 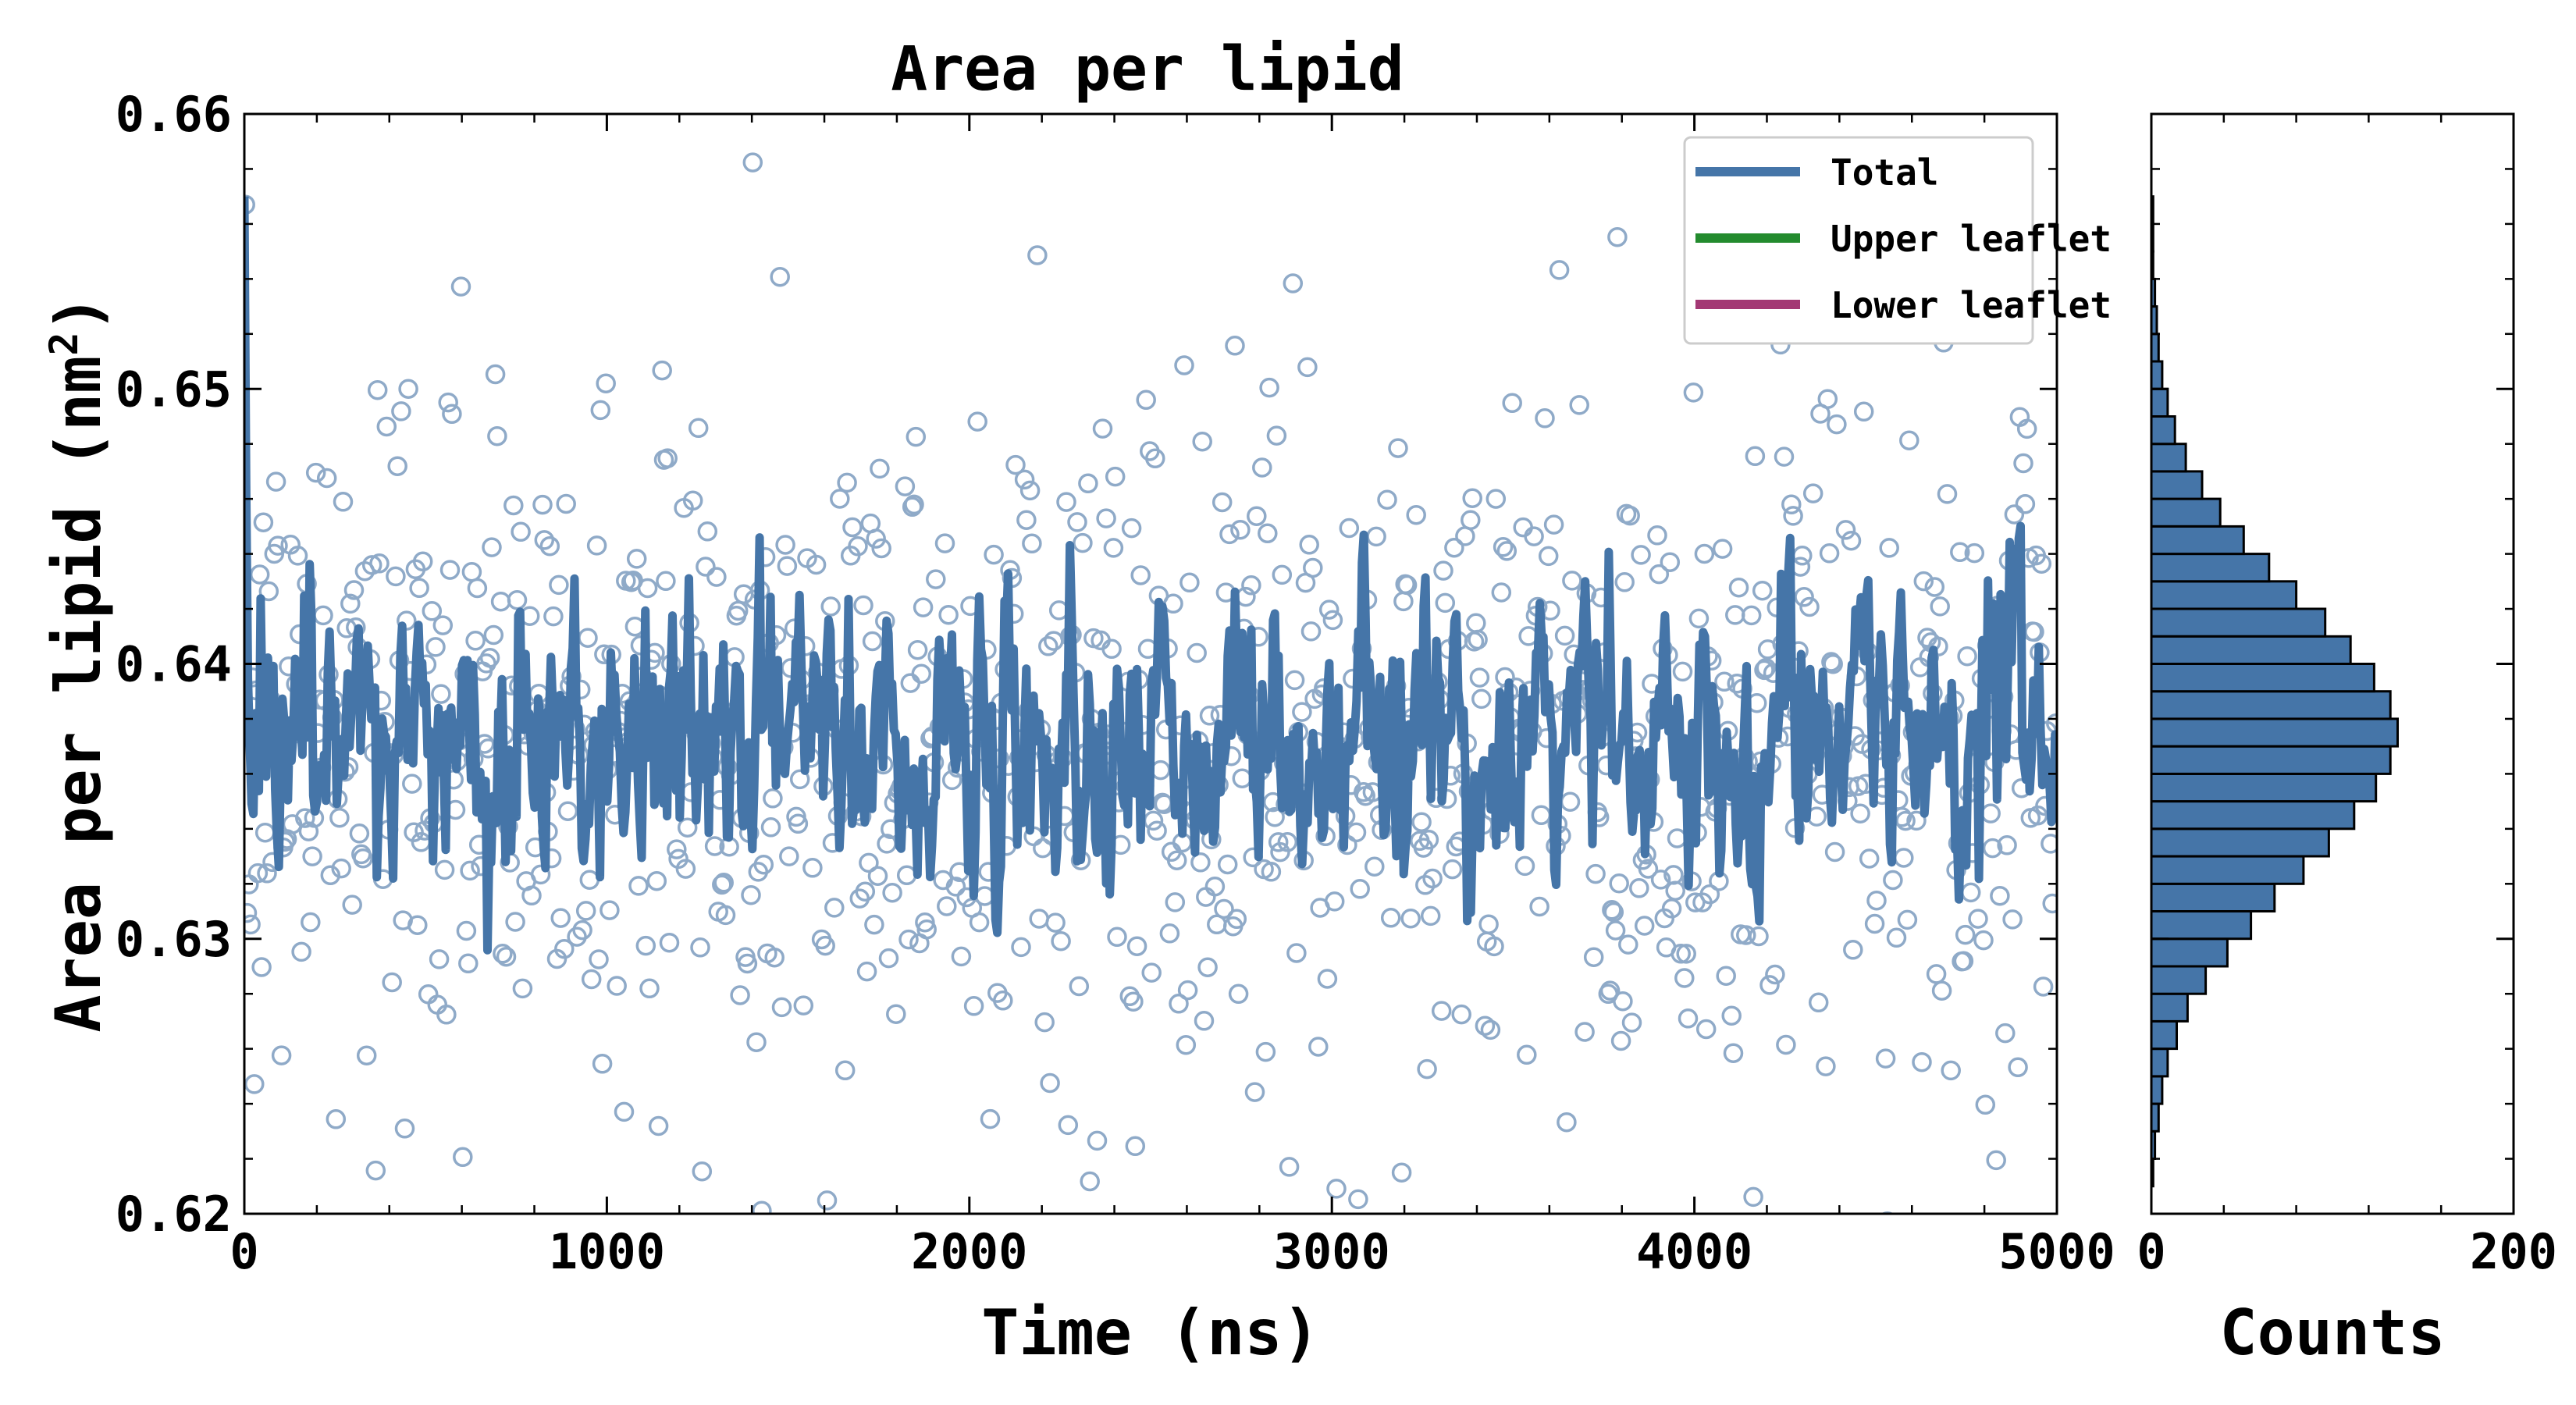 What do you see at coordinates (969, 1251) in the screenshot?
I see `x-tick-label: 2000` at bounding box center [969, 1251].